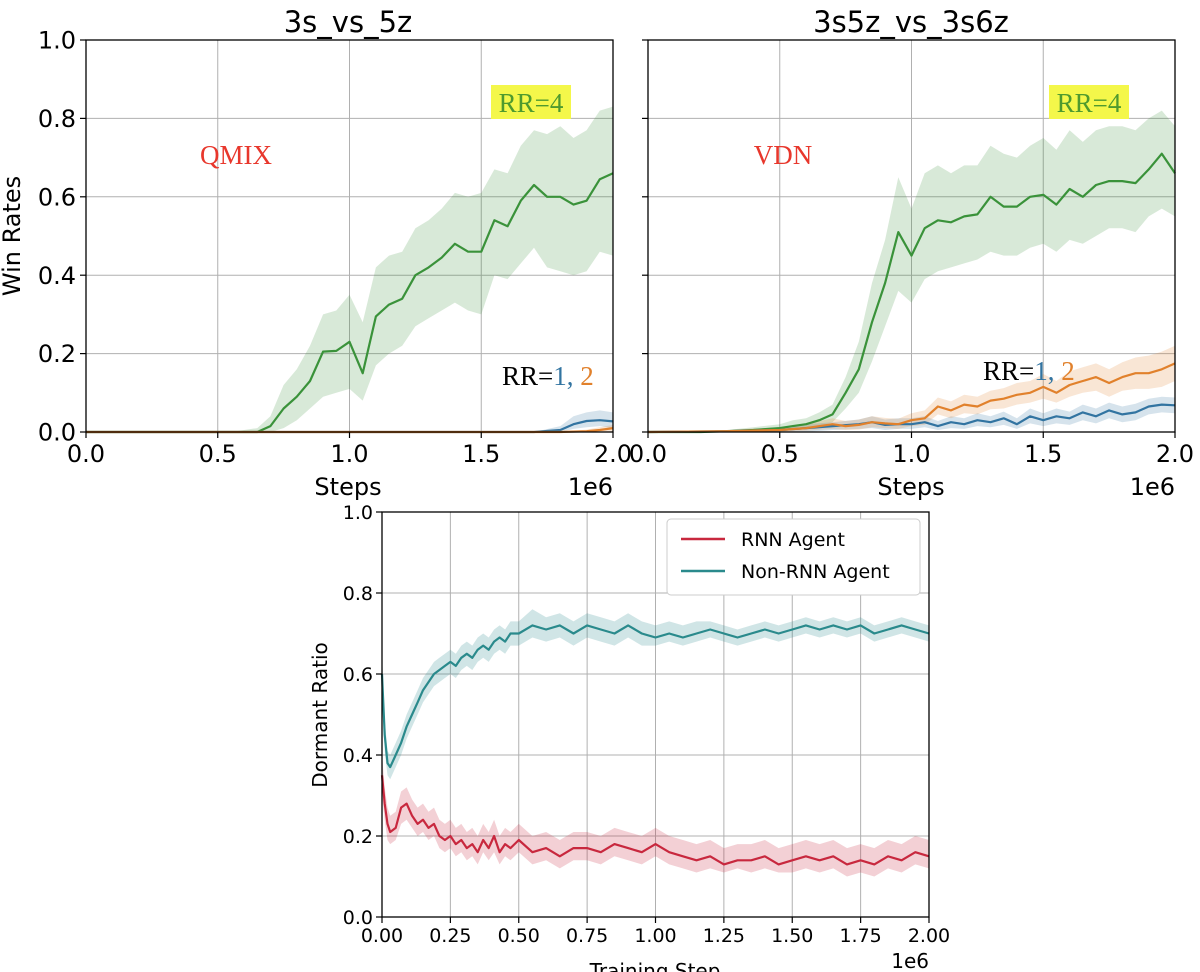  I want to click on x-tick-label: 1.25, so click(724, 936).